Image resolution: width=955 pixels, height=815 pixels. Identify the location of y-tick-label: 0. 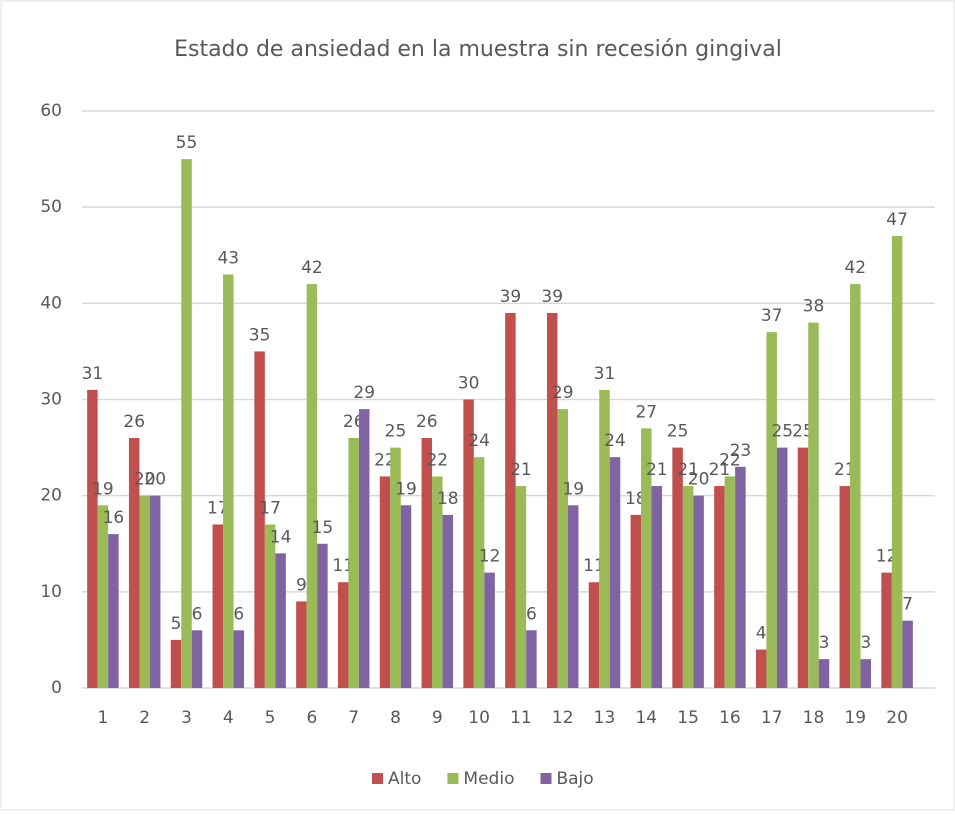
(56, 688).